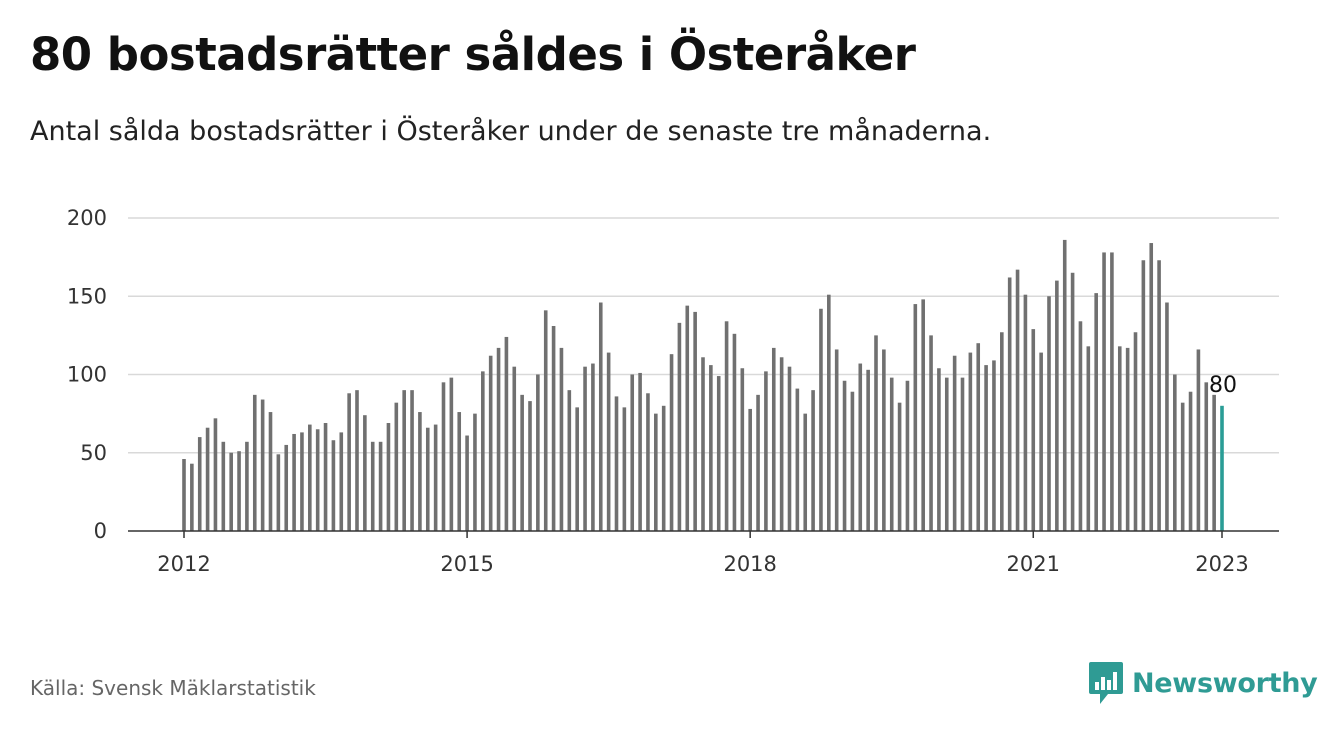 Image resolution: width=1340 pixels, height=734 pixels. I want to click on x-tick-label: 2015, so click(466, 564).